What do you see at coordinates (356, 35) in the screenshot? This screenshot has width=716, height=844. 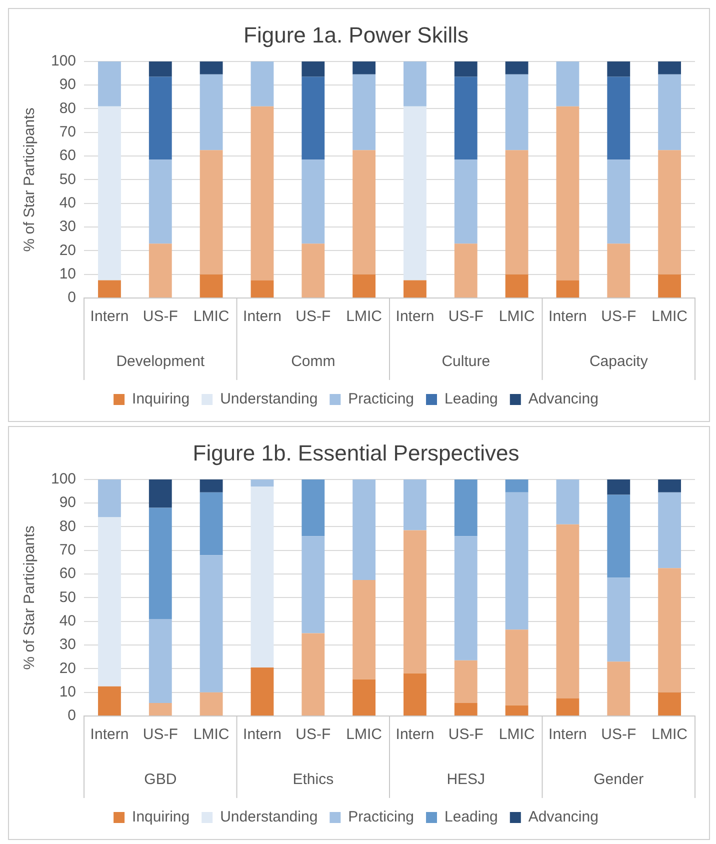 I see `chart-title: Figure 1a. Power Skills` at bounding box center [356, 35].